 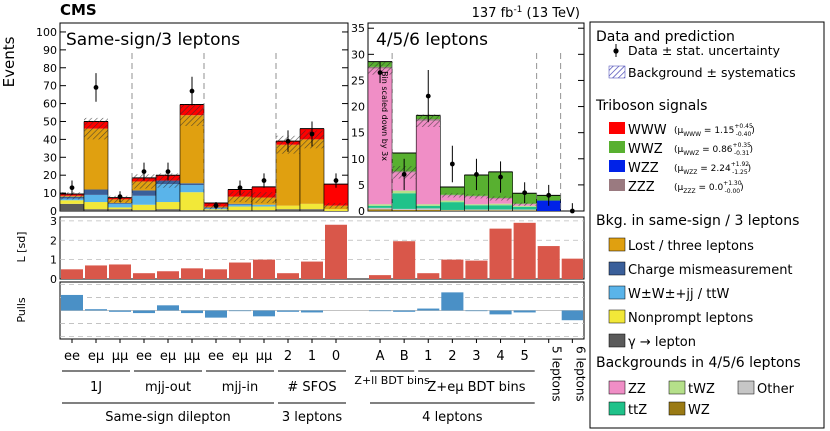 I want to click on y-tick-label: 100, so click(x=46, y=32).